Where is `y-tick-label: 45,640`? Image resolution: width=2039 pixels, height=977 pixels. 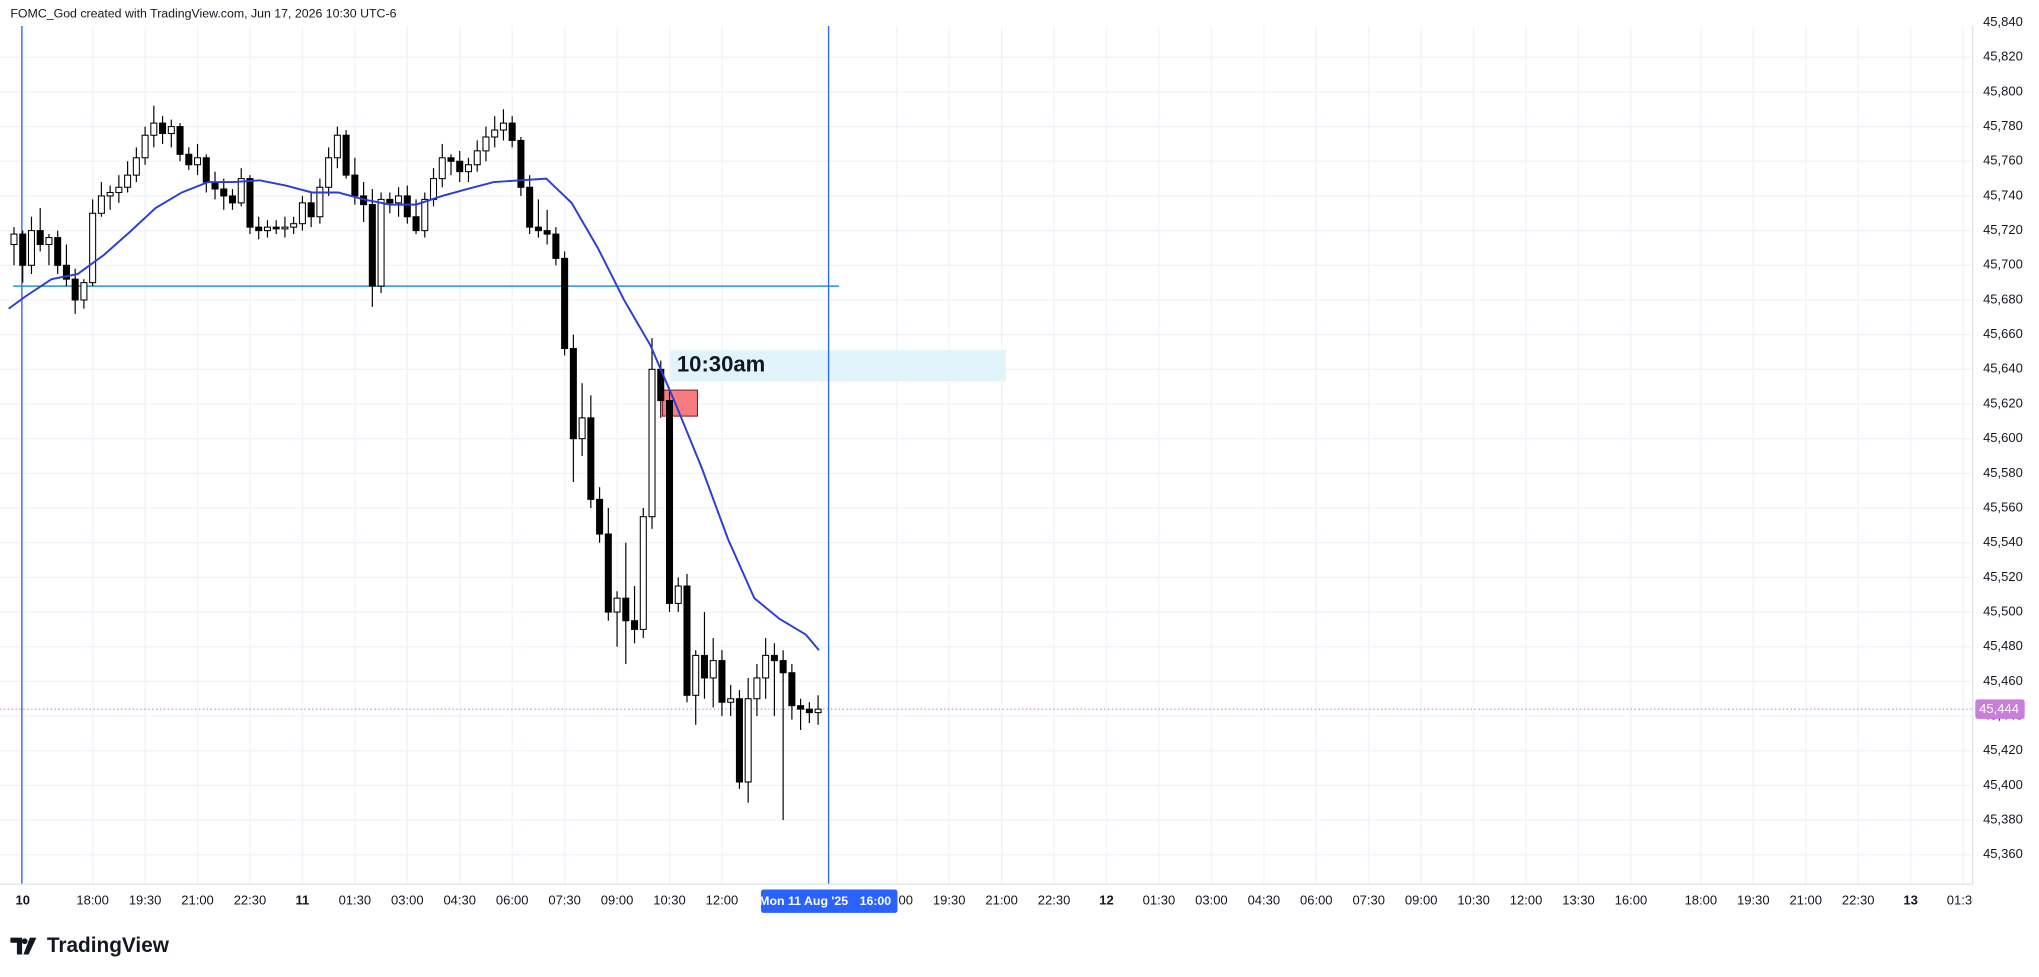
y-tick-label: 45,640 is located at coordinates (2003, 368).